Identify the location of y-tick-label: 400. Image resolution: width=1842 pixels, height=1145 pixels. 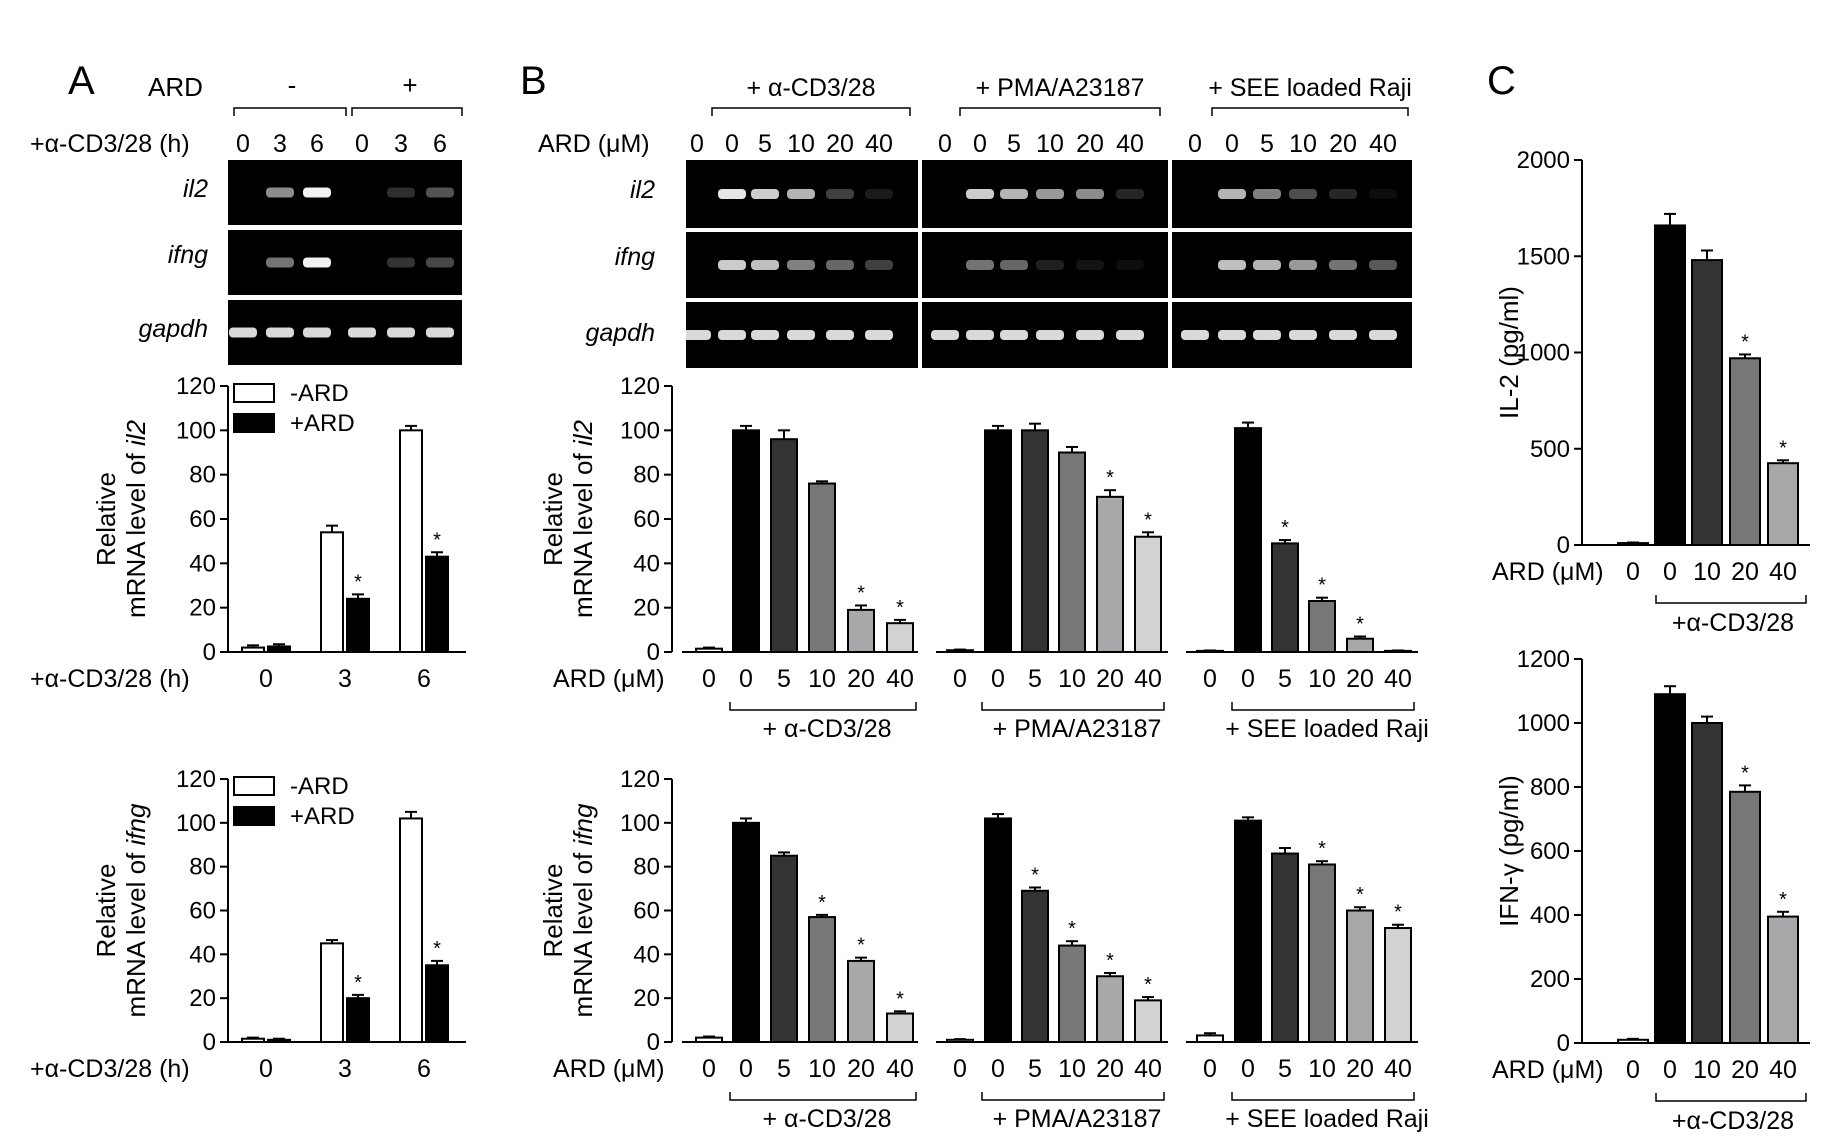
(1550, 915).